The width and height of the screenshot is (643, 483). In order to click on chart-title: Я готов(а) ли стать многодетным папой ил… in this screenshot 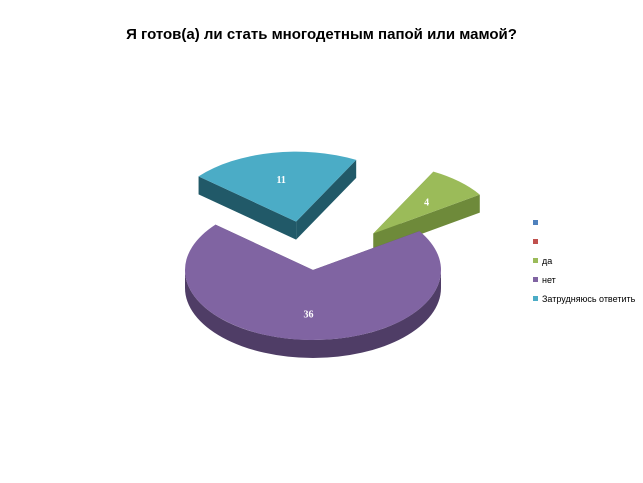, I will do `click(321, 34)`.